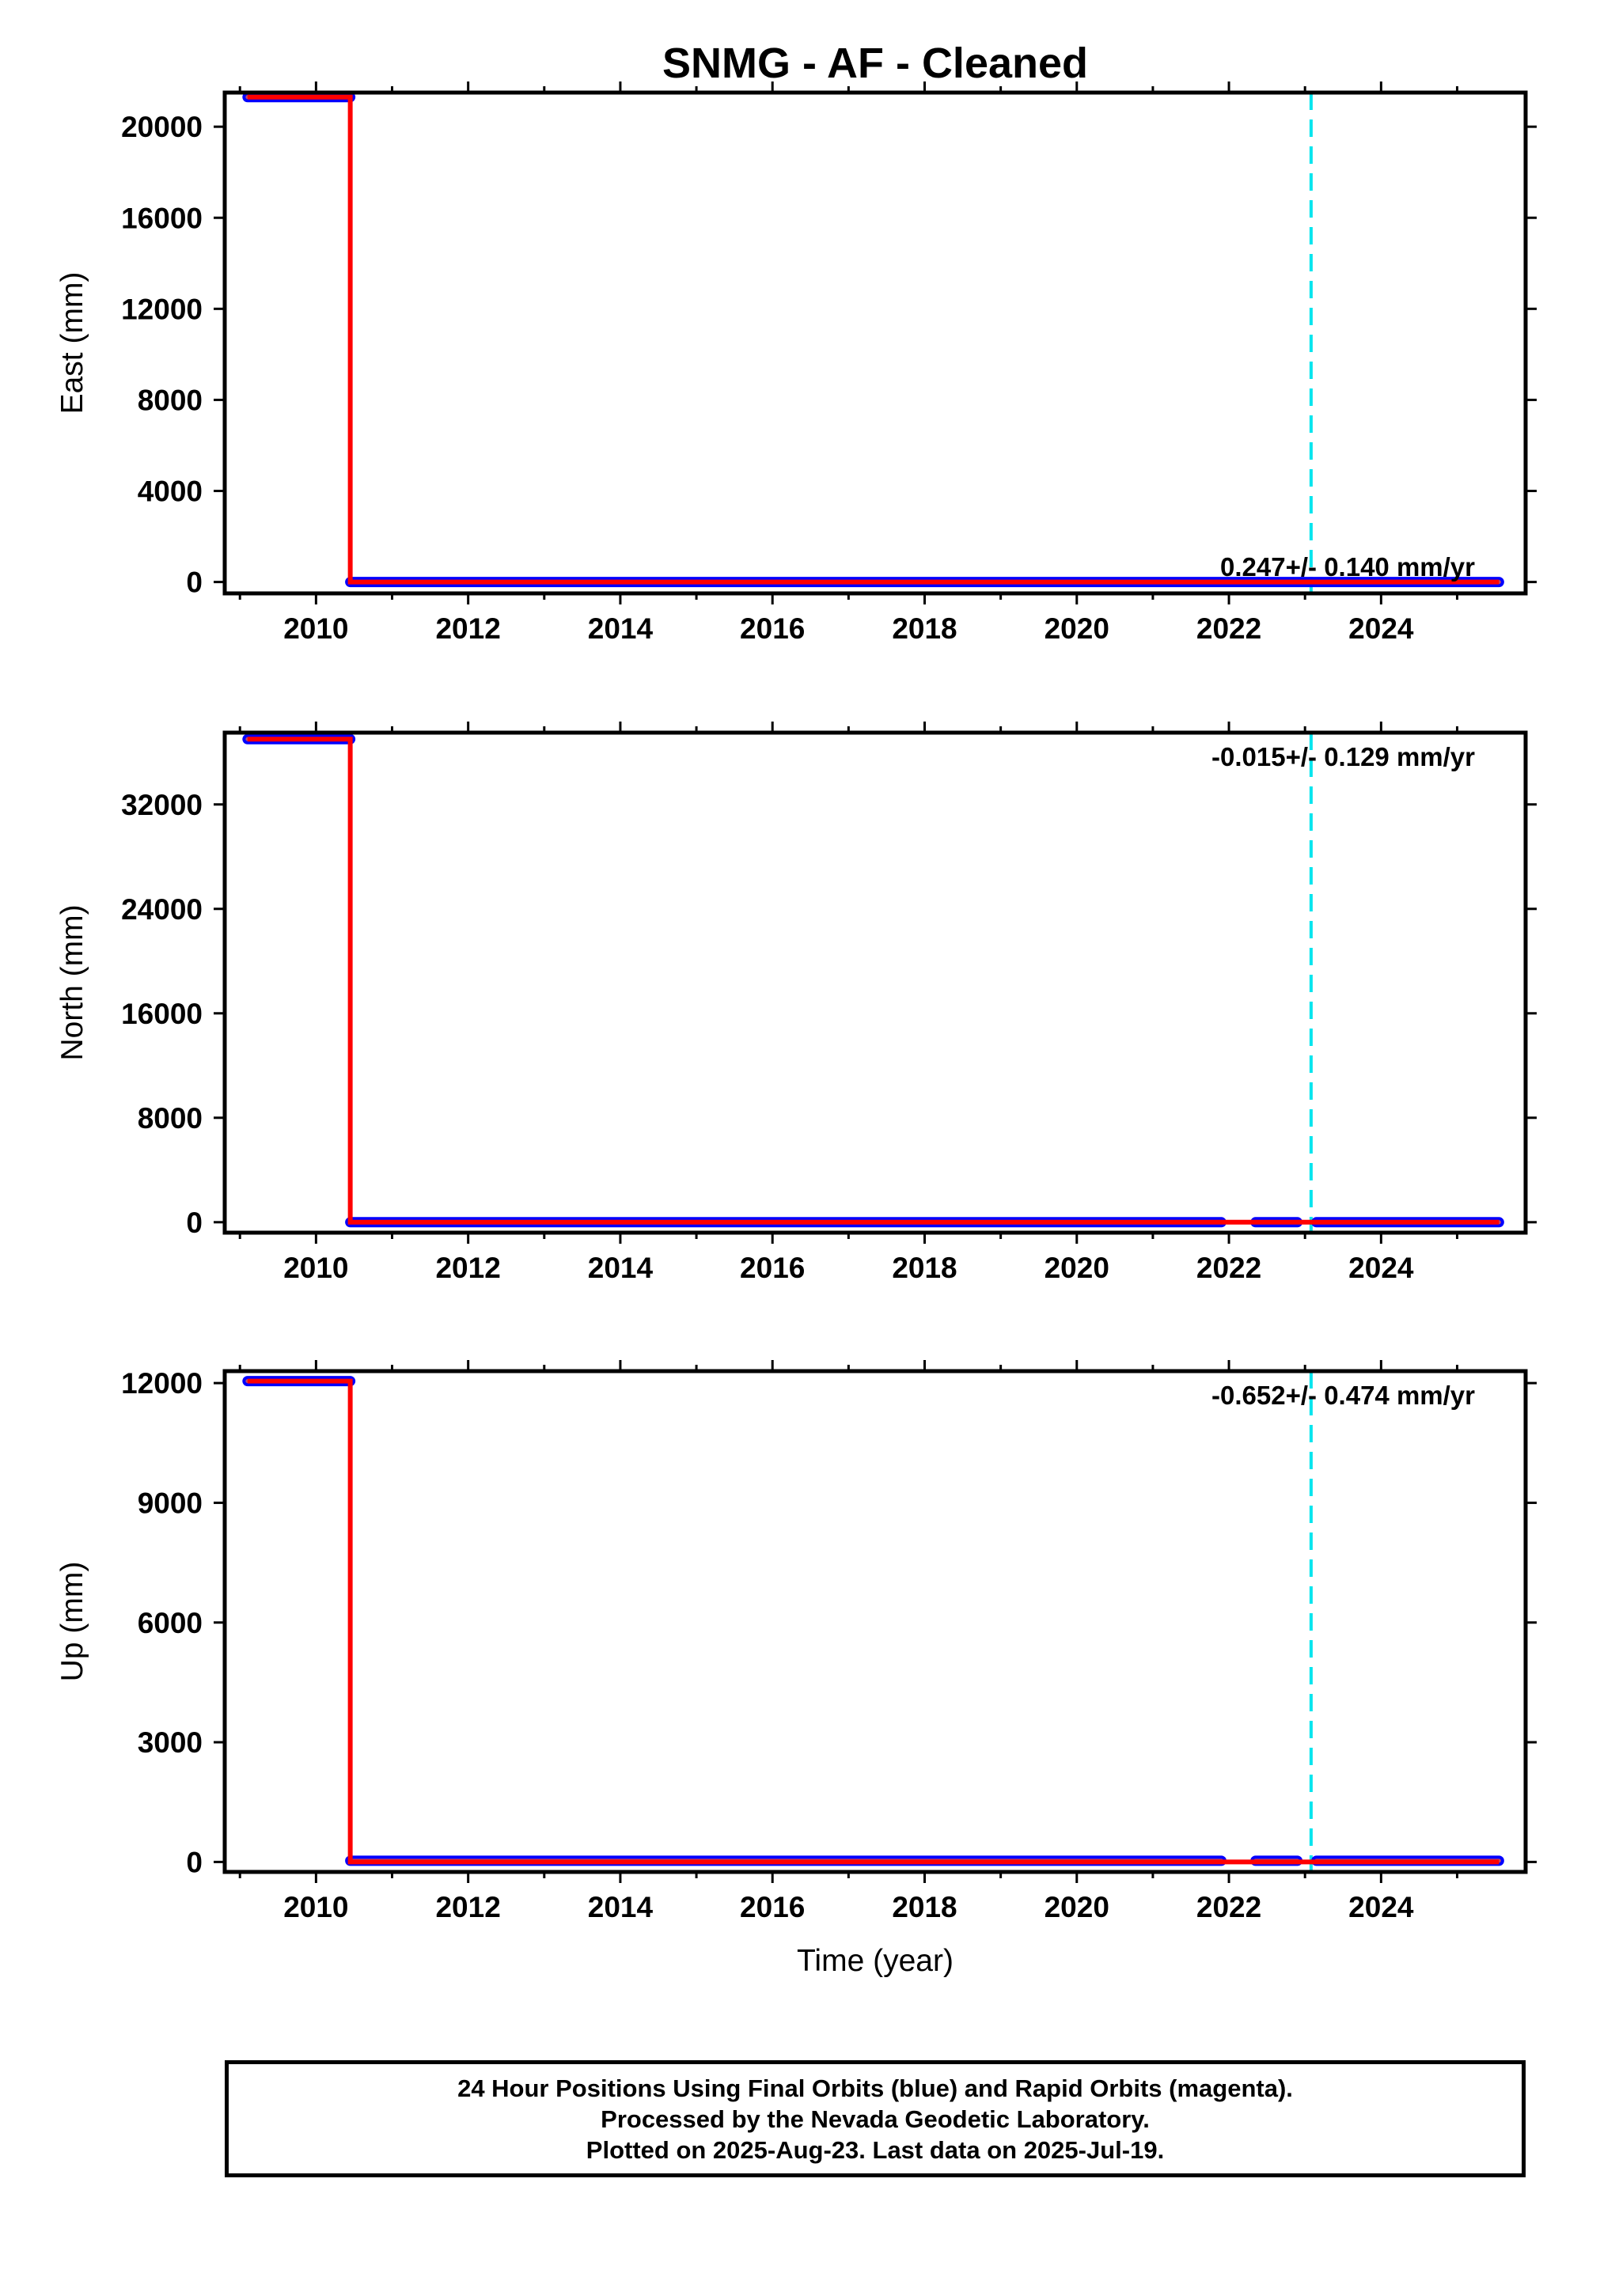 The height and width of the screenshot is (2296, 1600). What do you see at coordinates (621, 1268) in the screenshot?
I see `north-x-tick-label: 2014` at bounding box center [621, 1268].